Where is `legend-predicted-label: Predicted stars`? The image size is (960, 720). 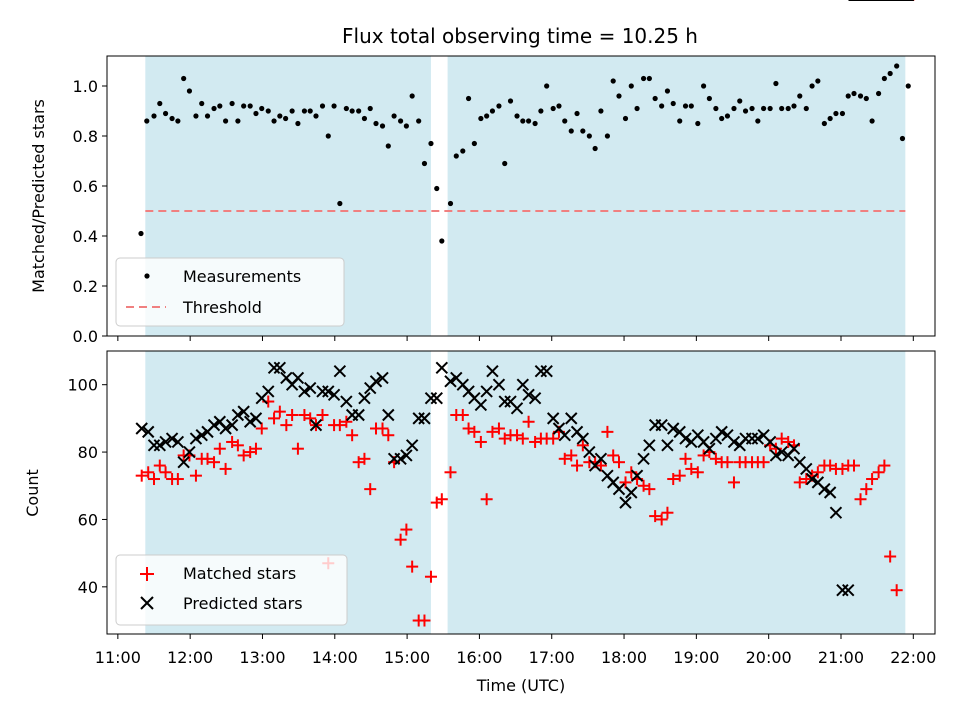
legend-predicted-label: Predicted stars is located at coordinates (243, 603).